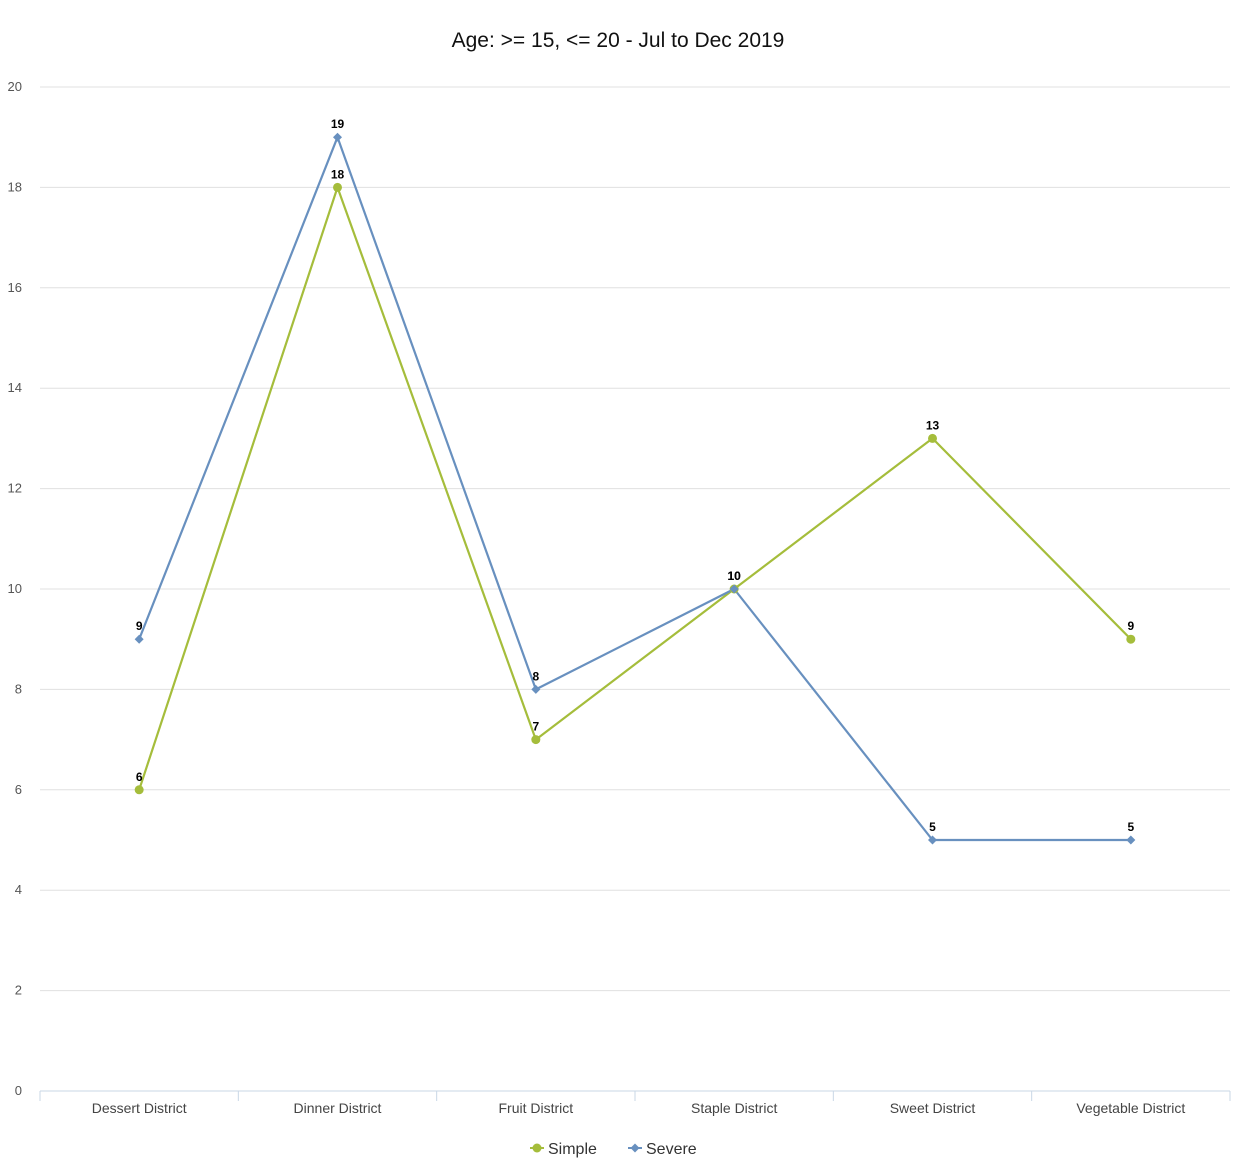 The image size is (1237, 1169). What do you see at coordinates (932, 438) in the screenshot?
I see `point-simple-sweet-district` at bounding box center [932, 438].